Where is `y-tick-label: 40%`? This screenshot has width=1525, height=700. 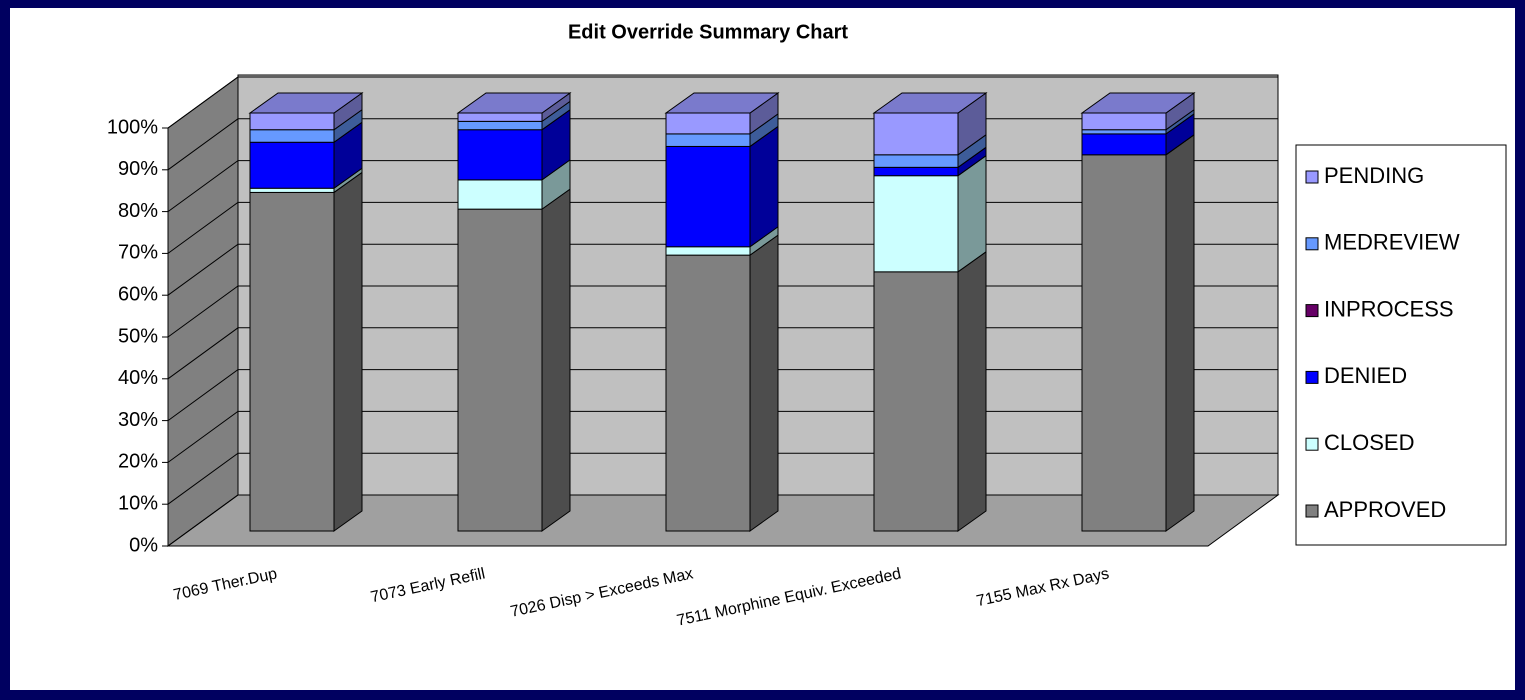
y-tick-label: 40% is located at coordinates (138, 378).